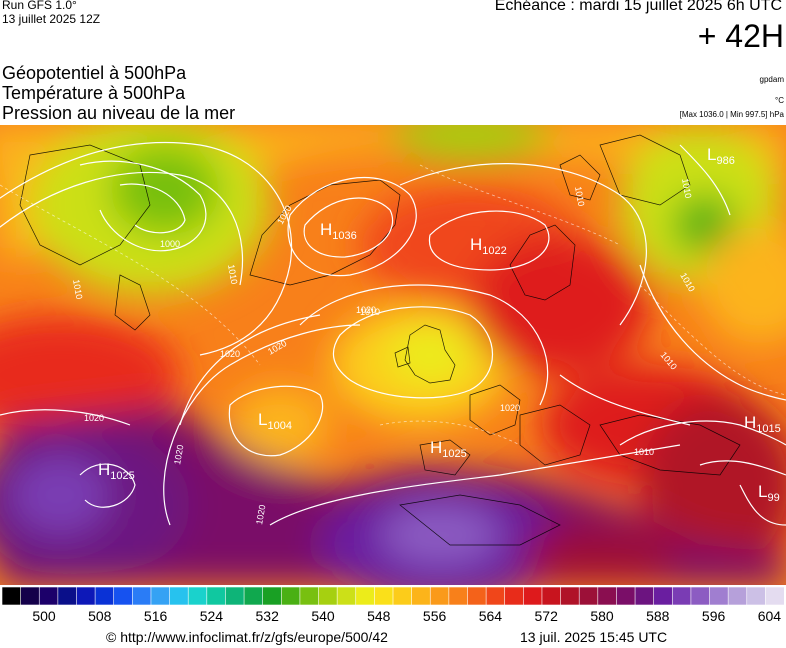 Image resolution: width=786 pixels, height=648 pixels. I want to click on pressure-range: [Max 1036.0 | Min 997.5] hPa, so click(731, 114).